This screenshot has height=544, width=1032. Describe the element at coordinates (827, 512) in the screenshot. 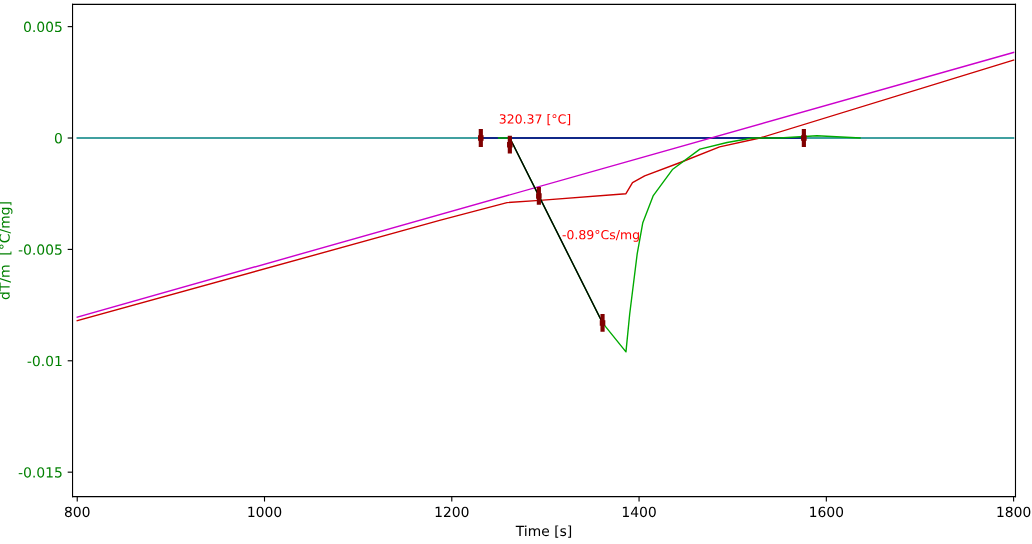

I see `x-tick-label: 1600` at that location.